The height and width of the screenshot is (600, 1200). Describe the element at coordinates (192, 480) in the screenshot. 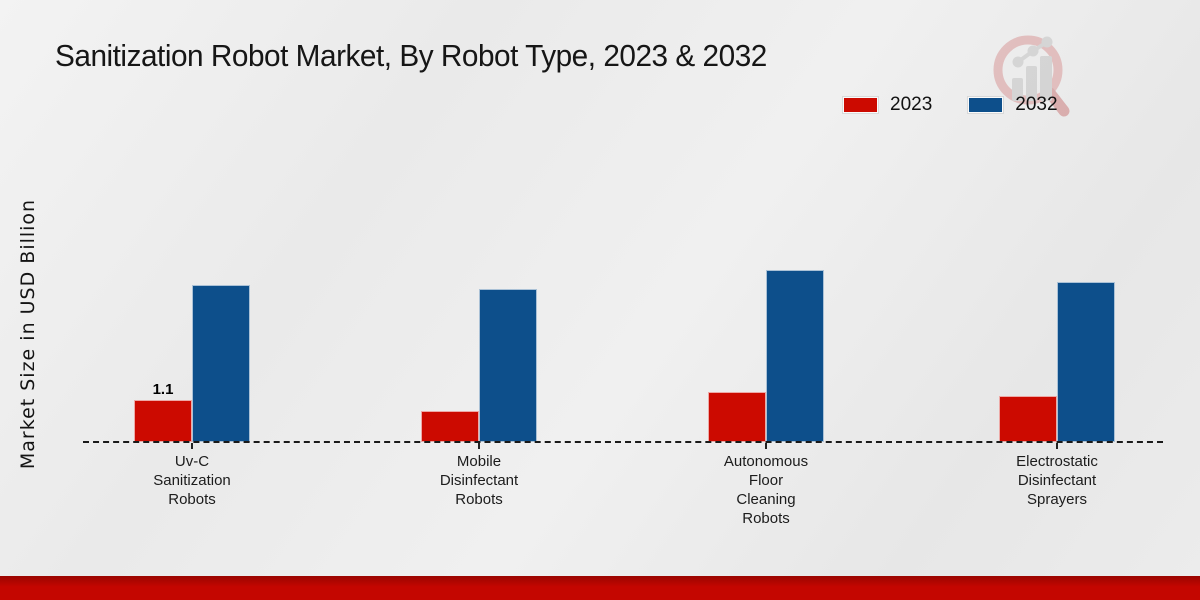

I see `category-label-1: Uv-C Sanitization Robots` at that location.